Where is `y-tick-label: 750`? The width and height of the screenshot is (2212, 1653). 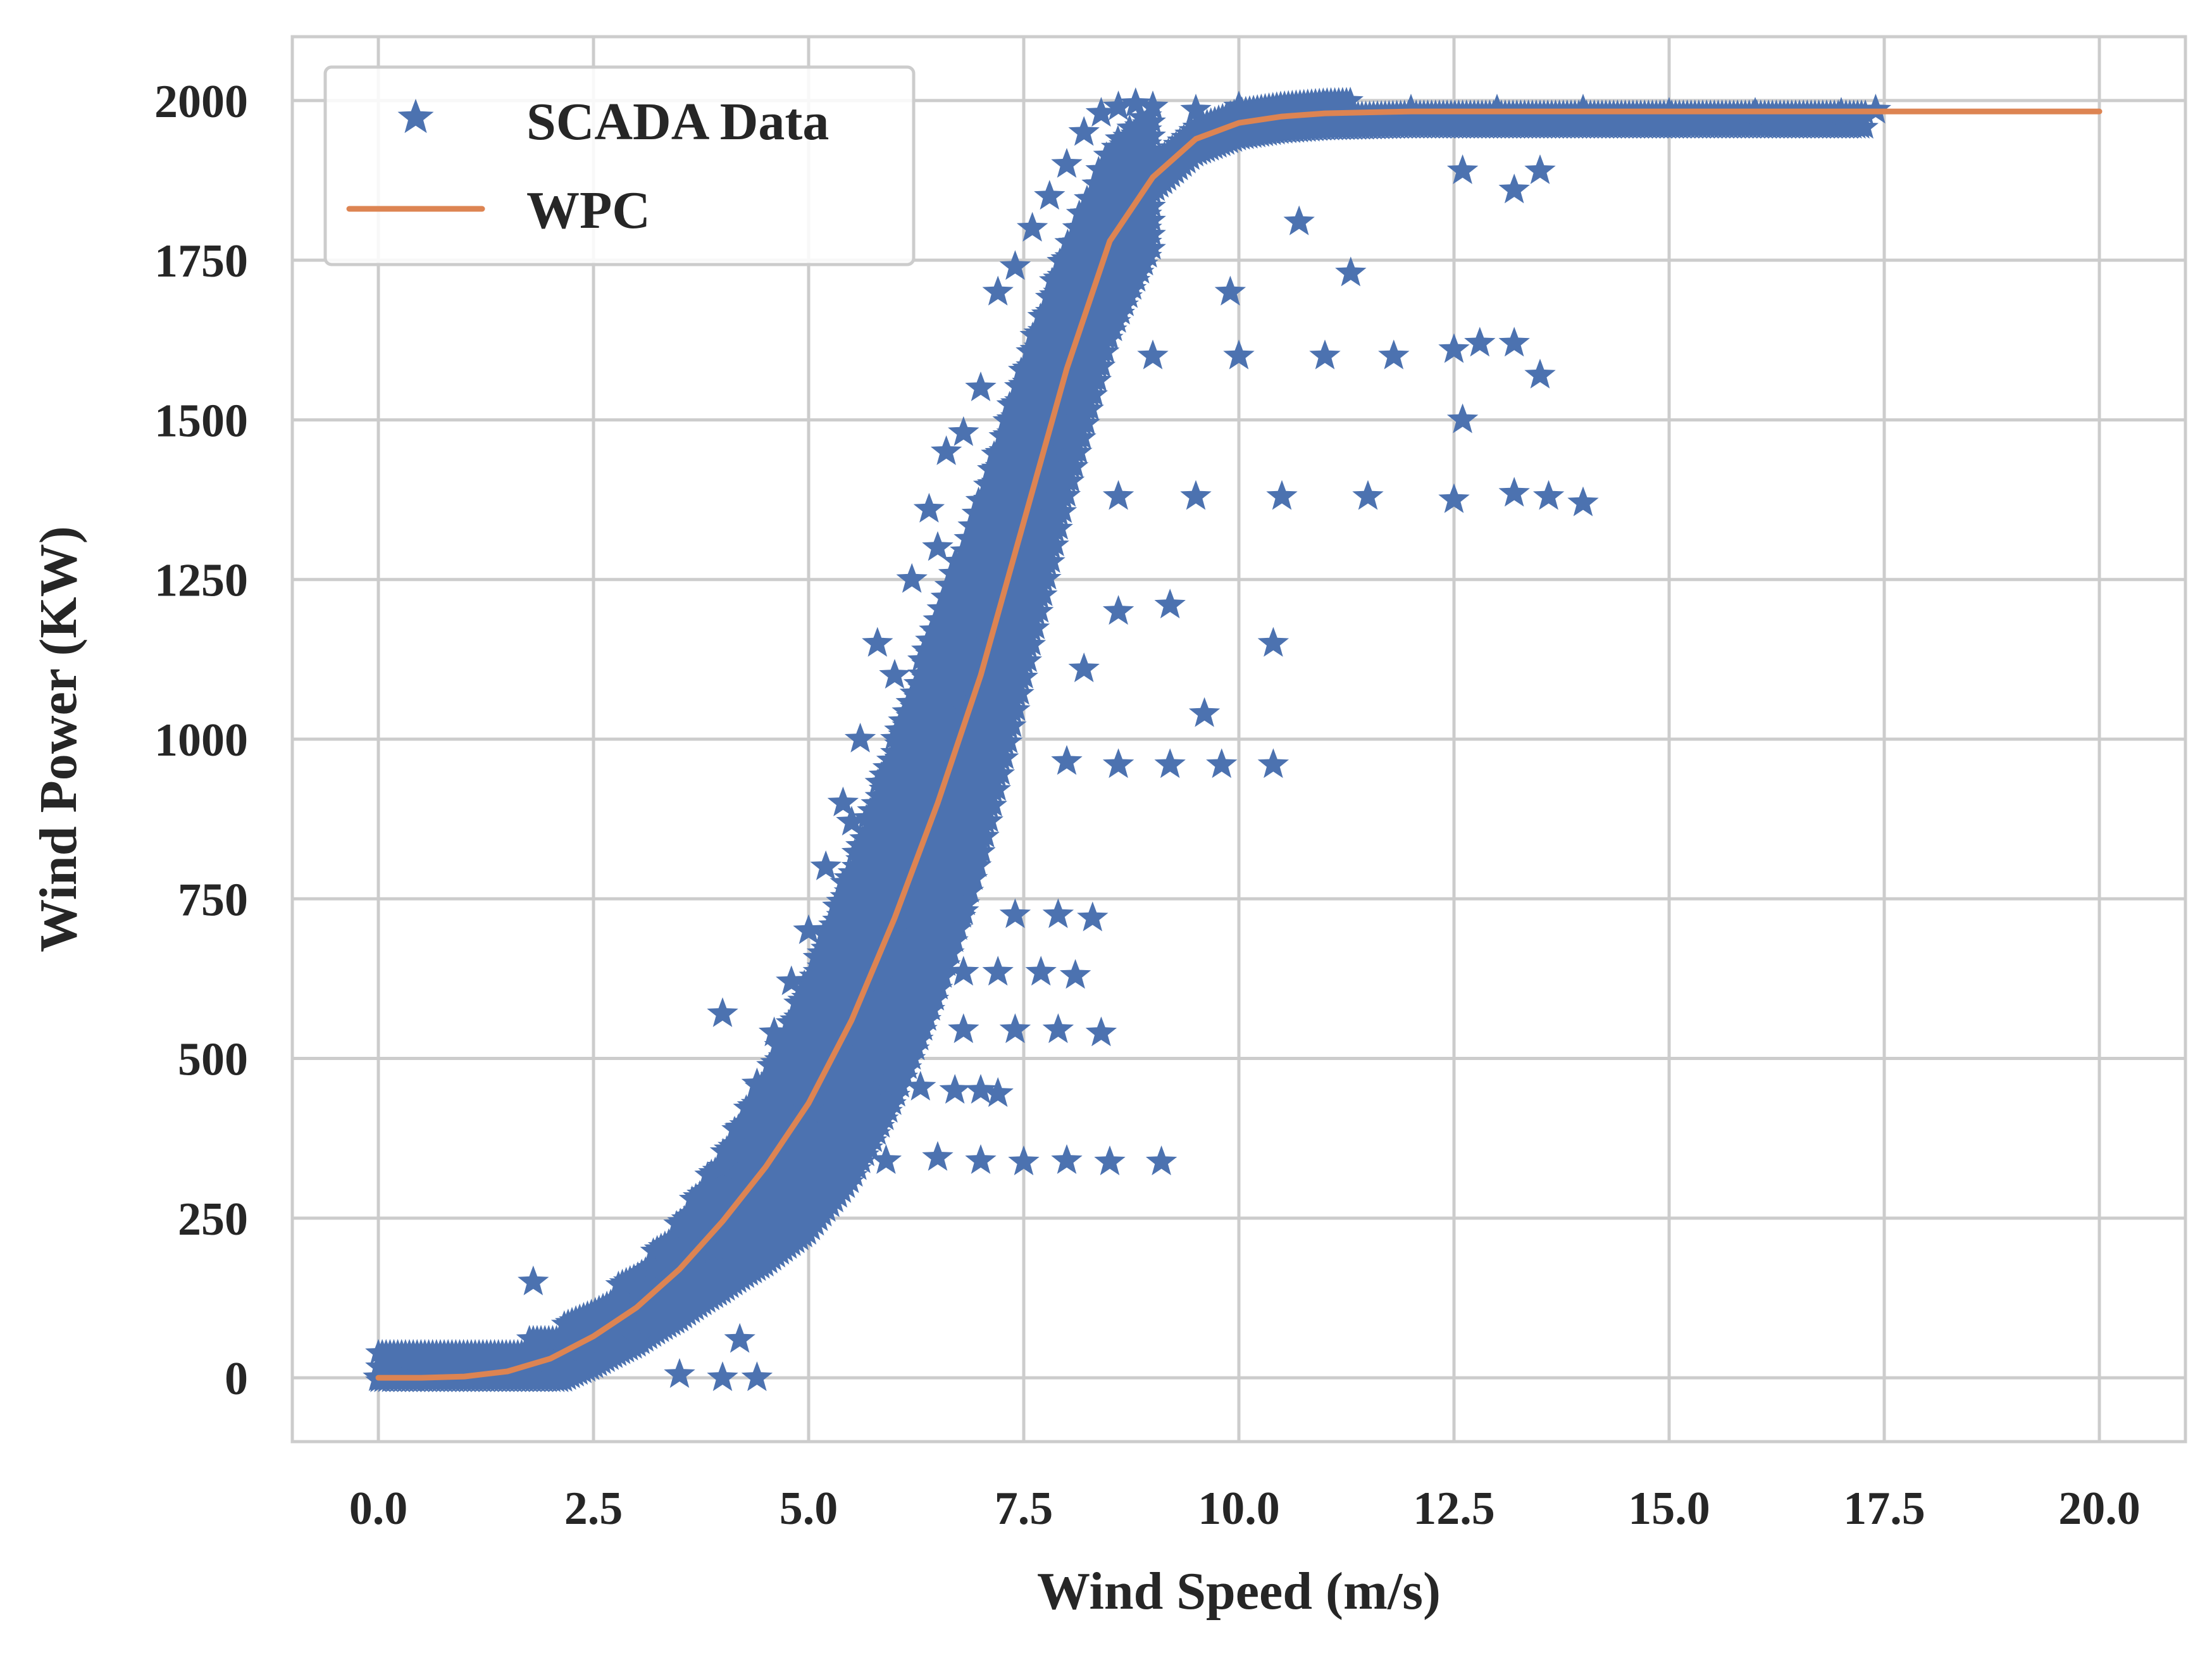 y-tick-label: 750 is located at coordinates (213, 900).